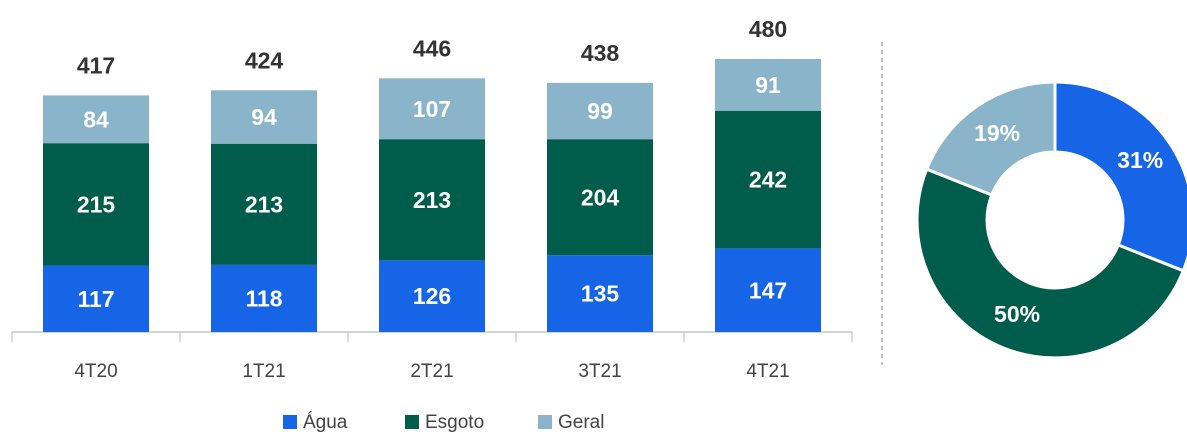 The image size is (1187, 434). Describe the element at coordinates (454, 422) in the screenshot. I see `legend-label: Esgoto` at that location.